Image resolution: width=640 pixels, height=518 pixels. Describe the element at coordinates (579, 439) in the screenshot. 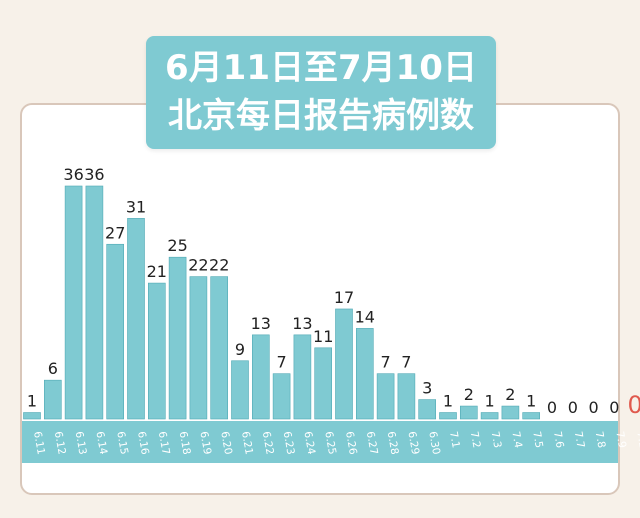

I see `x-tick-label: 7.7` at that location.